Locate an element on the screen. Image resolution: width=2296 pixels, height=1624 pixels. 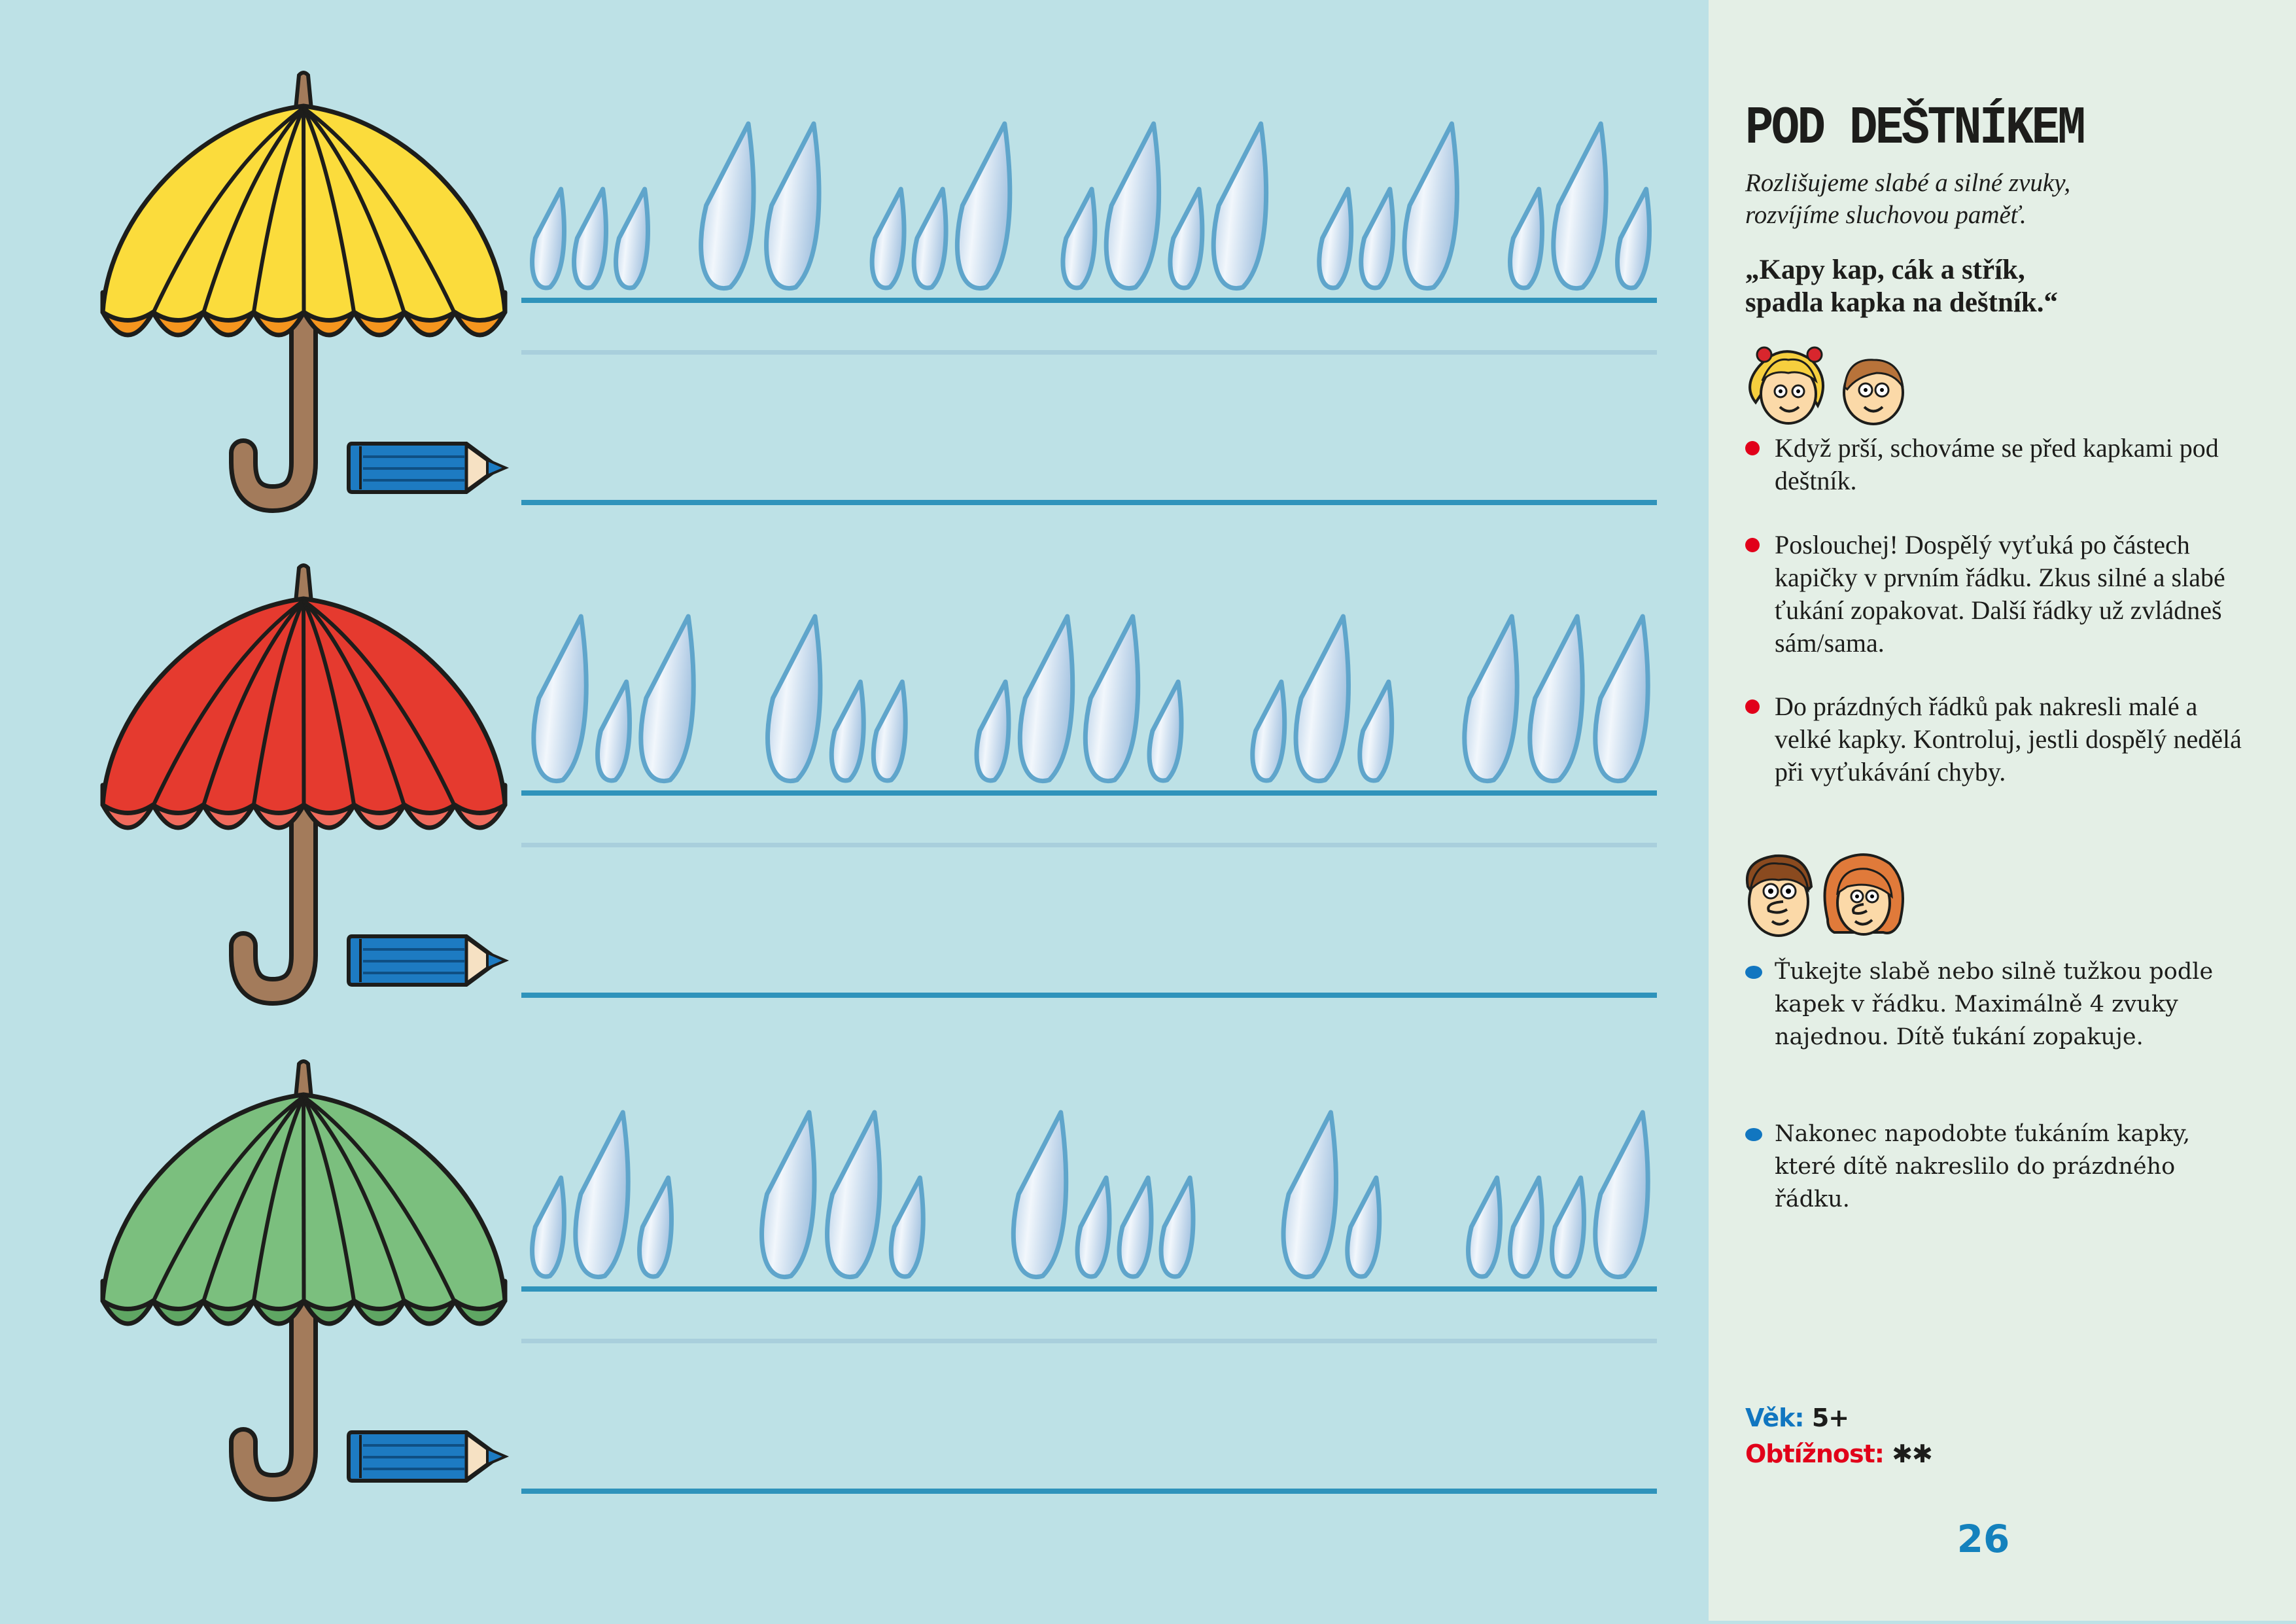
age-info: Věk: 5+ is located at coordinates (1797, 1417).